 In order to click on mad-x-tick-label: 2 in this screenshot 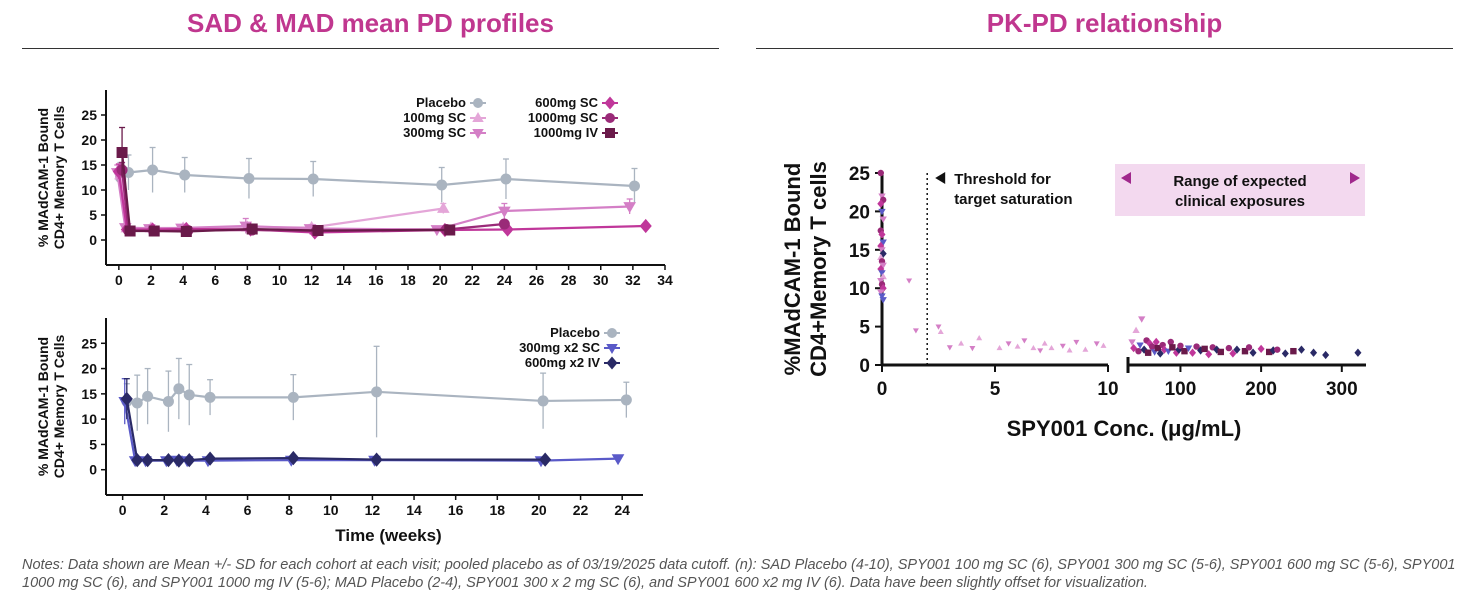, I will do `click(164, 510)`.